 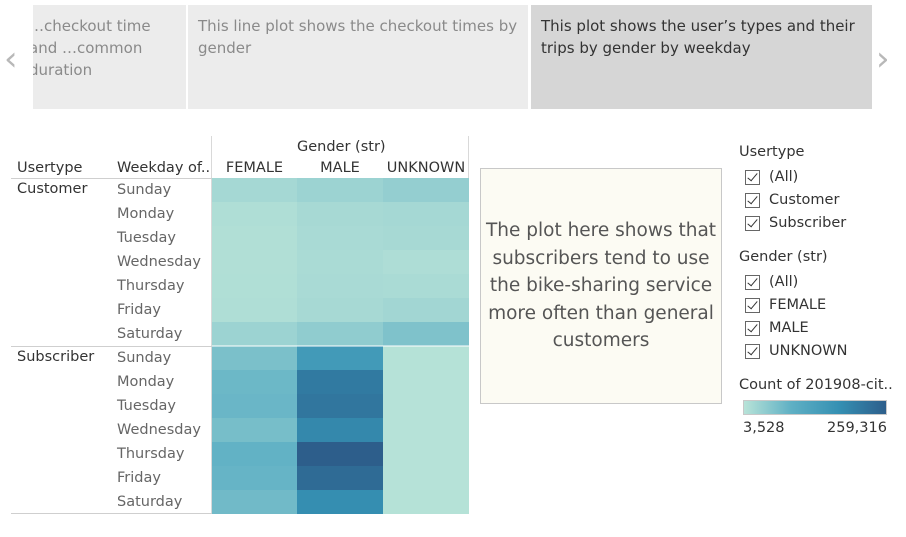 I want to click on filter-label: UNKNOWN, so click(x=808, y=351).